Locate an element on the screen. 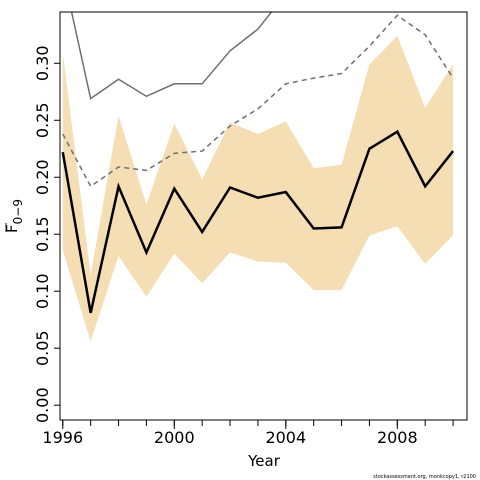 The image size is (480, 480). y-axis-title-subscript: 0−9 is located at coordinates (18, 211).